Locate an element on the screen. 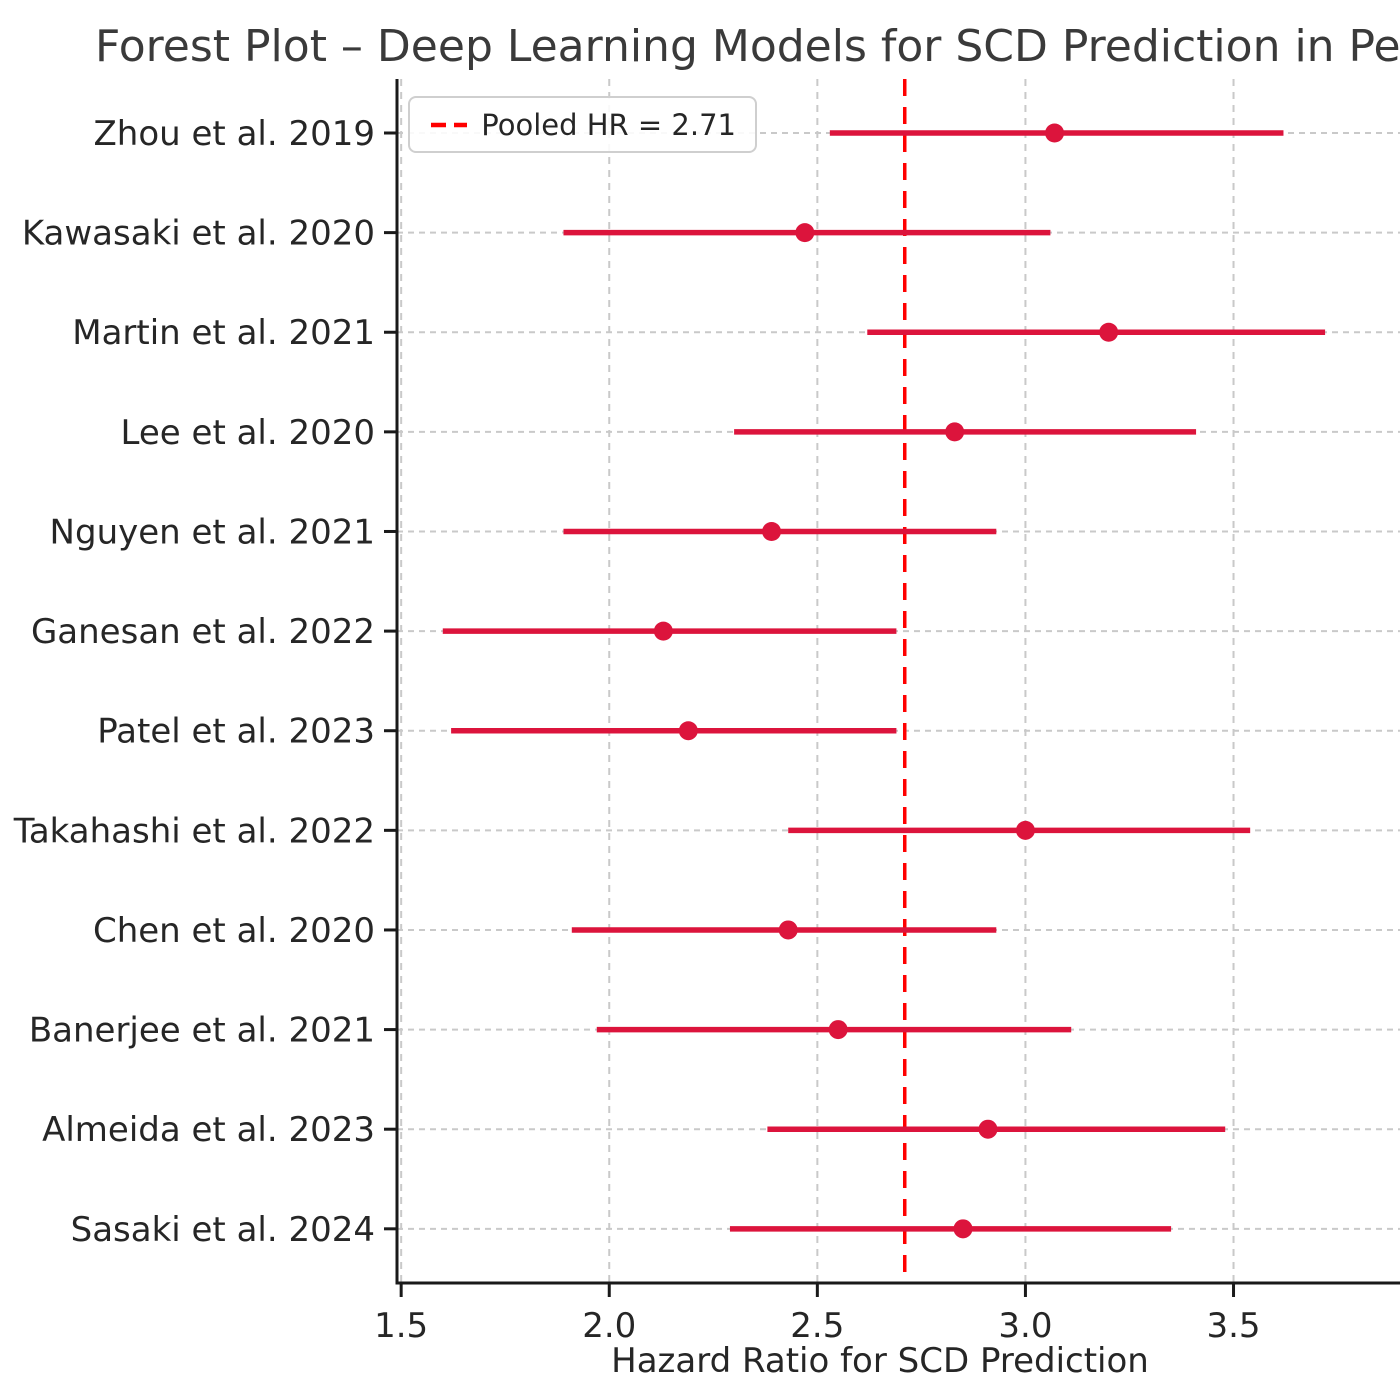  study-label: Sasaki et al. 2024 is located at coordinates (223, 1230).